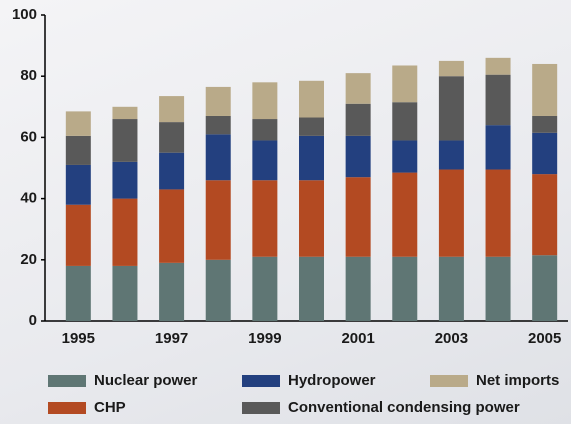 Image resolution: width=571 pixels, height=424 pixels. Describe the element at coordinates (110, 407) in the screenshot. I see `legend-label: CHP` at that location.